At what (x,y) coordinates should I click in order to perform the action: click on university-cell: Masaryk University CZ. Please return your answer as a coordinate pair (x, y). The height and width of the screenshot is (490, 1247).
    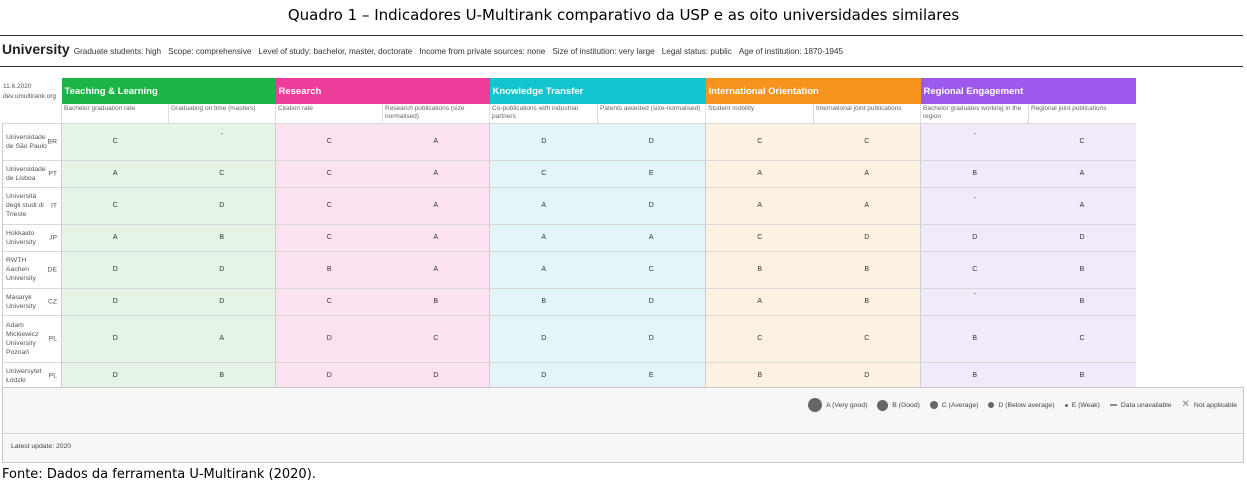
    Looking at the image, I should click on (32, 301).